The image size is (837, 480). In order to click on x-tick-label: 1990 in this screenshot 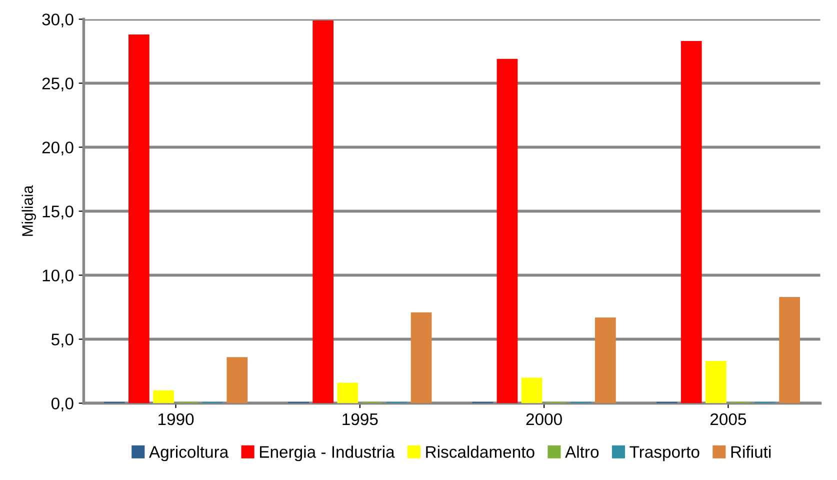, I will do `click(176, 419)`.